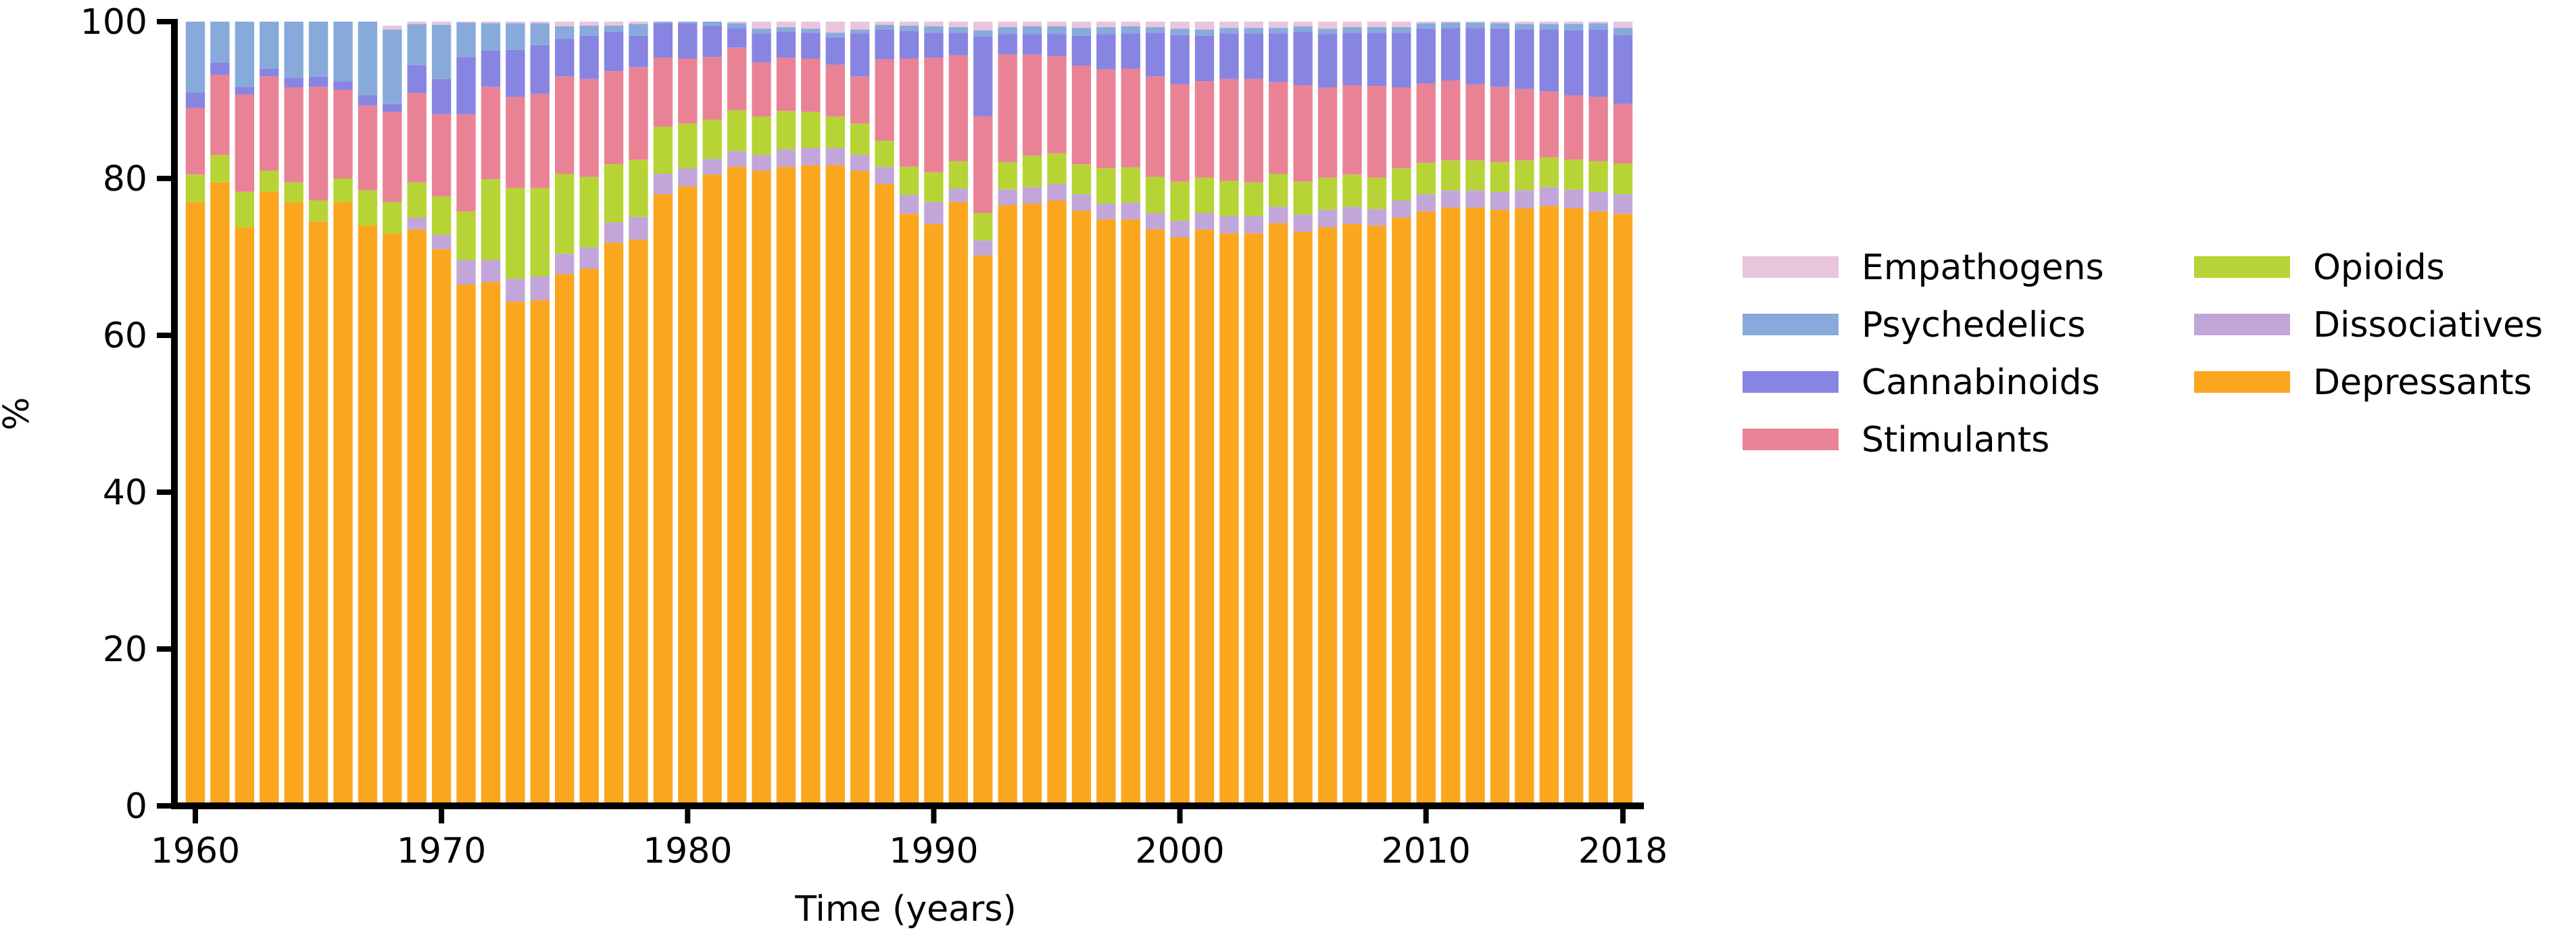 Image resolution: width=2576 pixels, height=937 pixels. I want to click on bar-segment-cannabinoids-1969, so click(417, 79).